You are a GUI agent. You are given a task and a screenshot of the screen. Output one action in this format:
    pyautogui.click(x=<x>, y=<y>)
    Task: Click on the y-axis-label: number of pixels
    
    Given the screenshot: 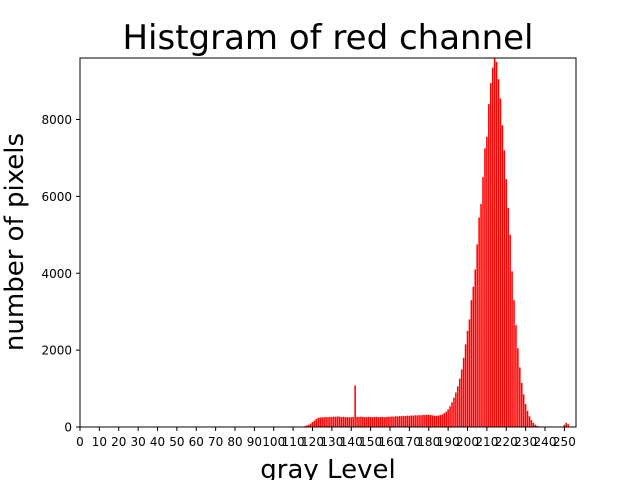 What is the action you would take?
    pyautogui.click(x=15, y=242)
    